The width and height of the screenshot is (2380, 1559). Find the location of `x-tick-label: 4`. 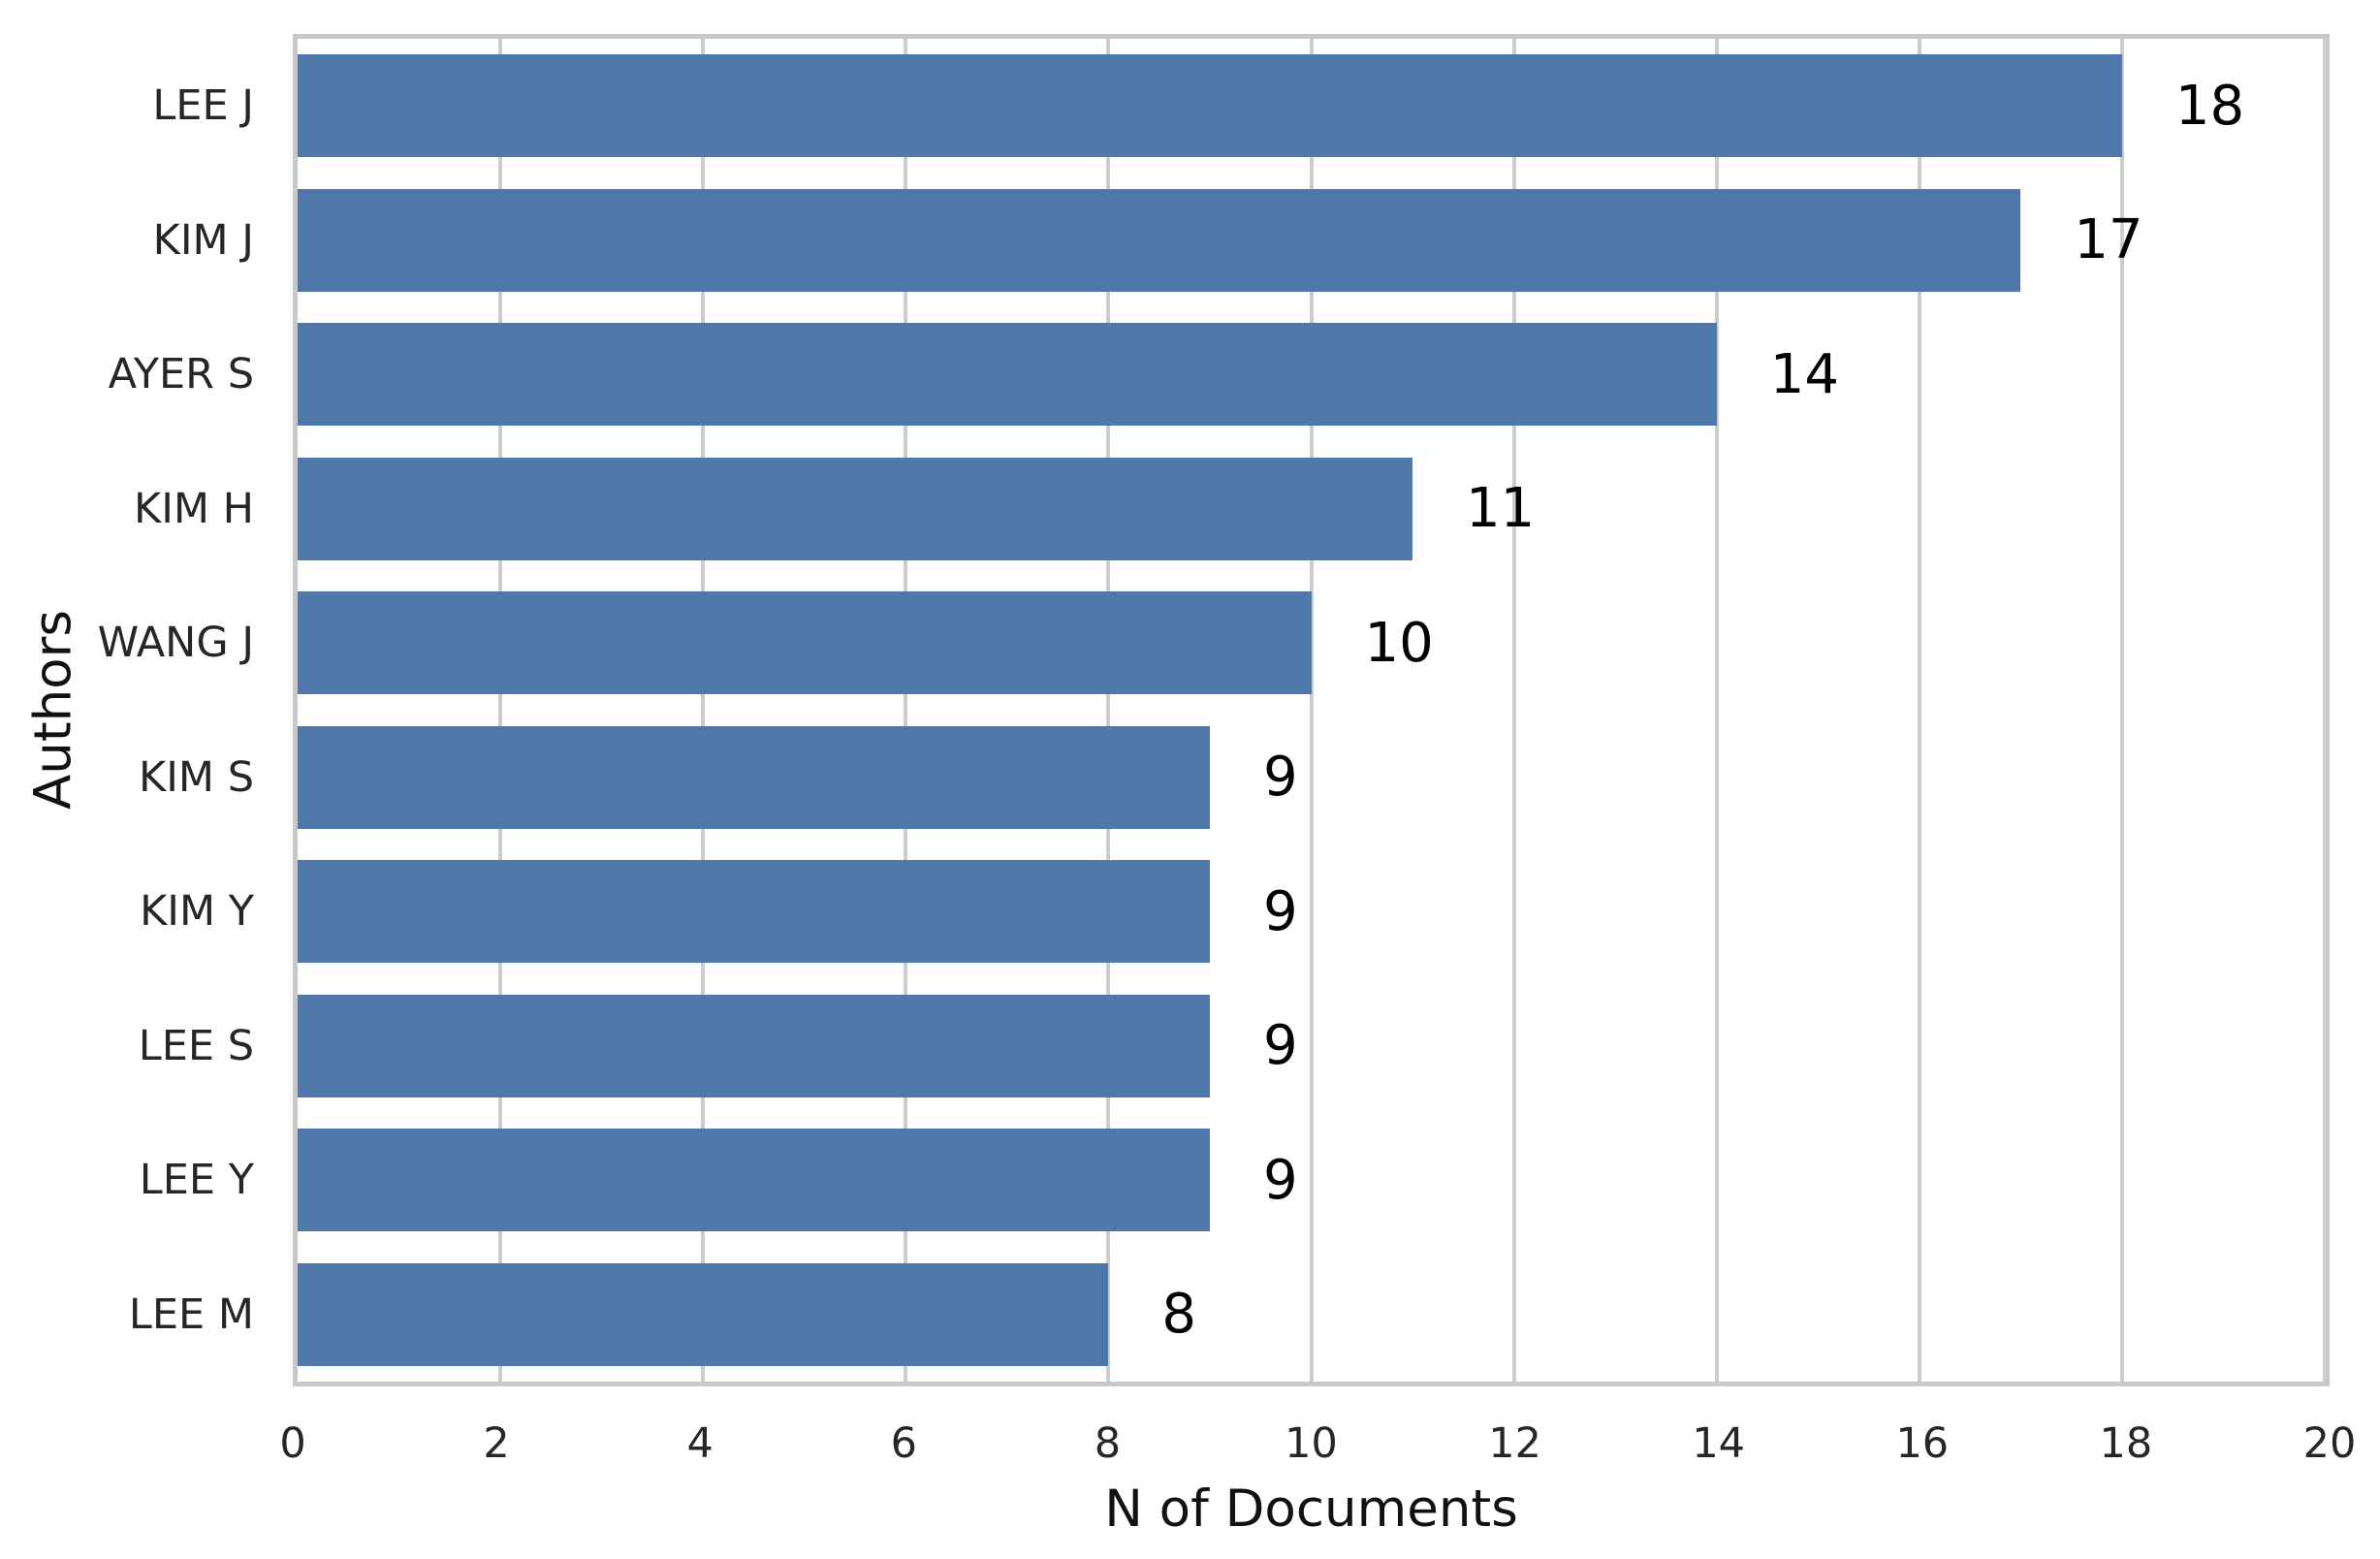

x-tick-label: 4 is located at coordinates (700, 1443).